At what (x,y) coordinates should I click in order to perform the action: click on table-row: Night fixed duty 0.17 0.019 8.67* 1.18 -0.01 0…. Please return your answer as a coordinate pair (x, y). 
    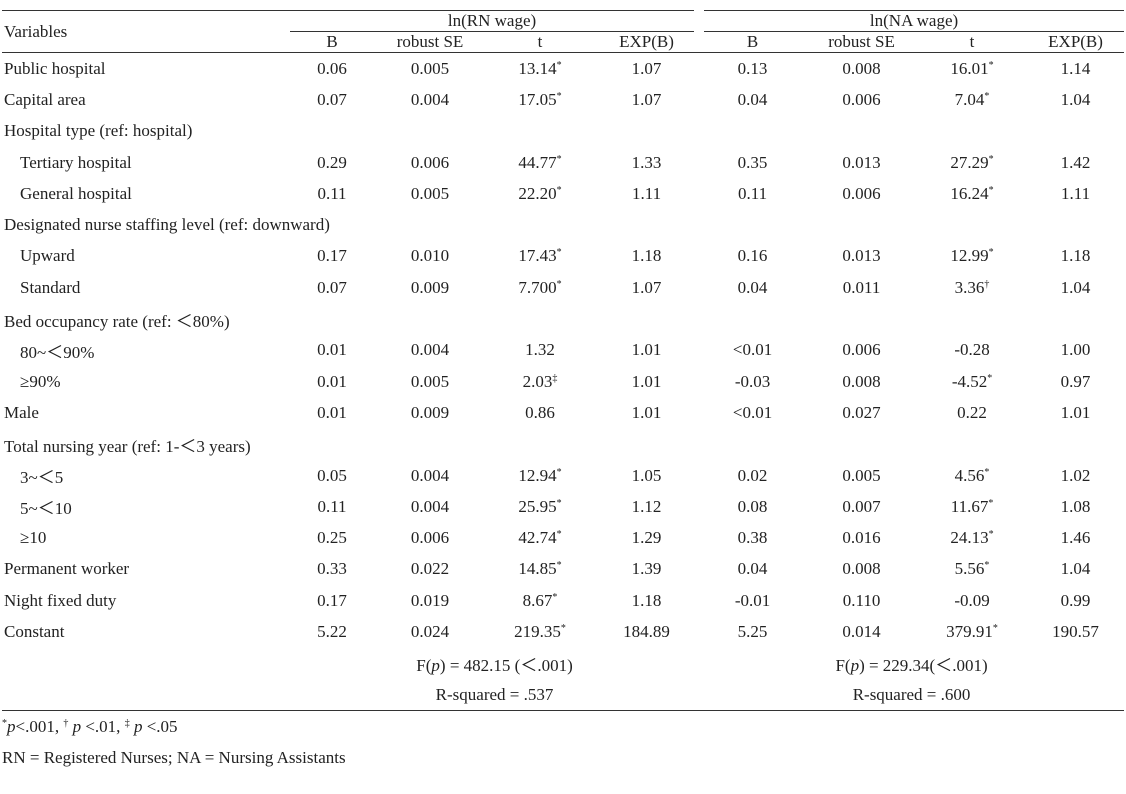
    Looking at the image, I should click on (563, 600).